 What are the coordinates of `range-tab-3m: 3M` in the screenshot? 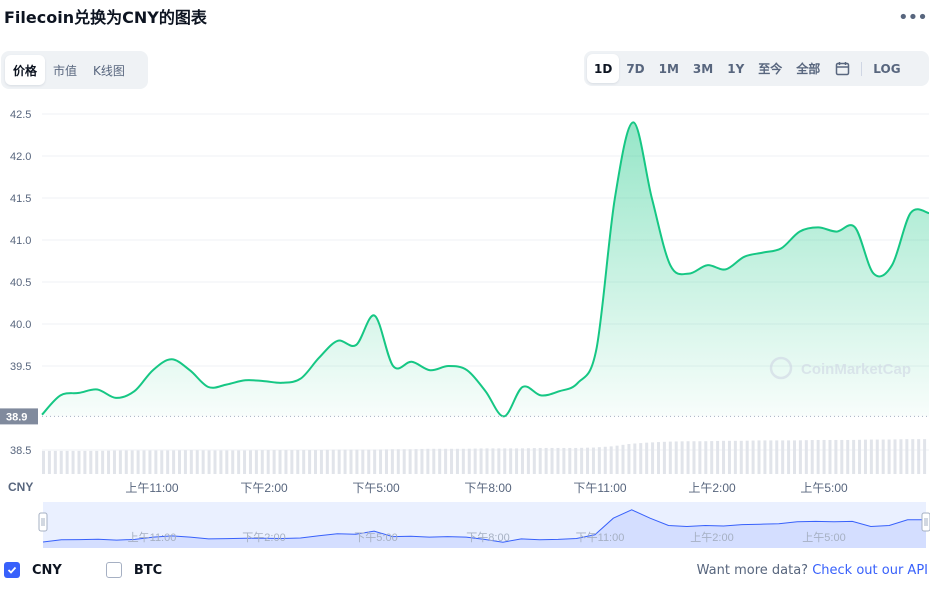 It's located at (703, 68).